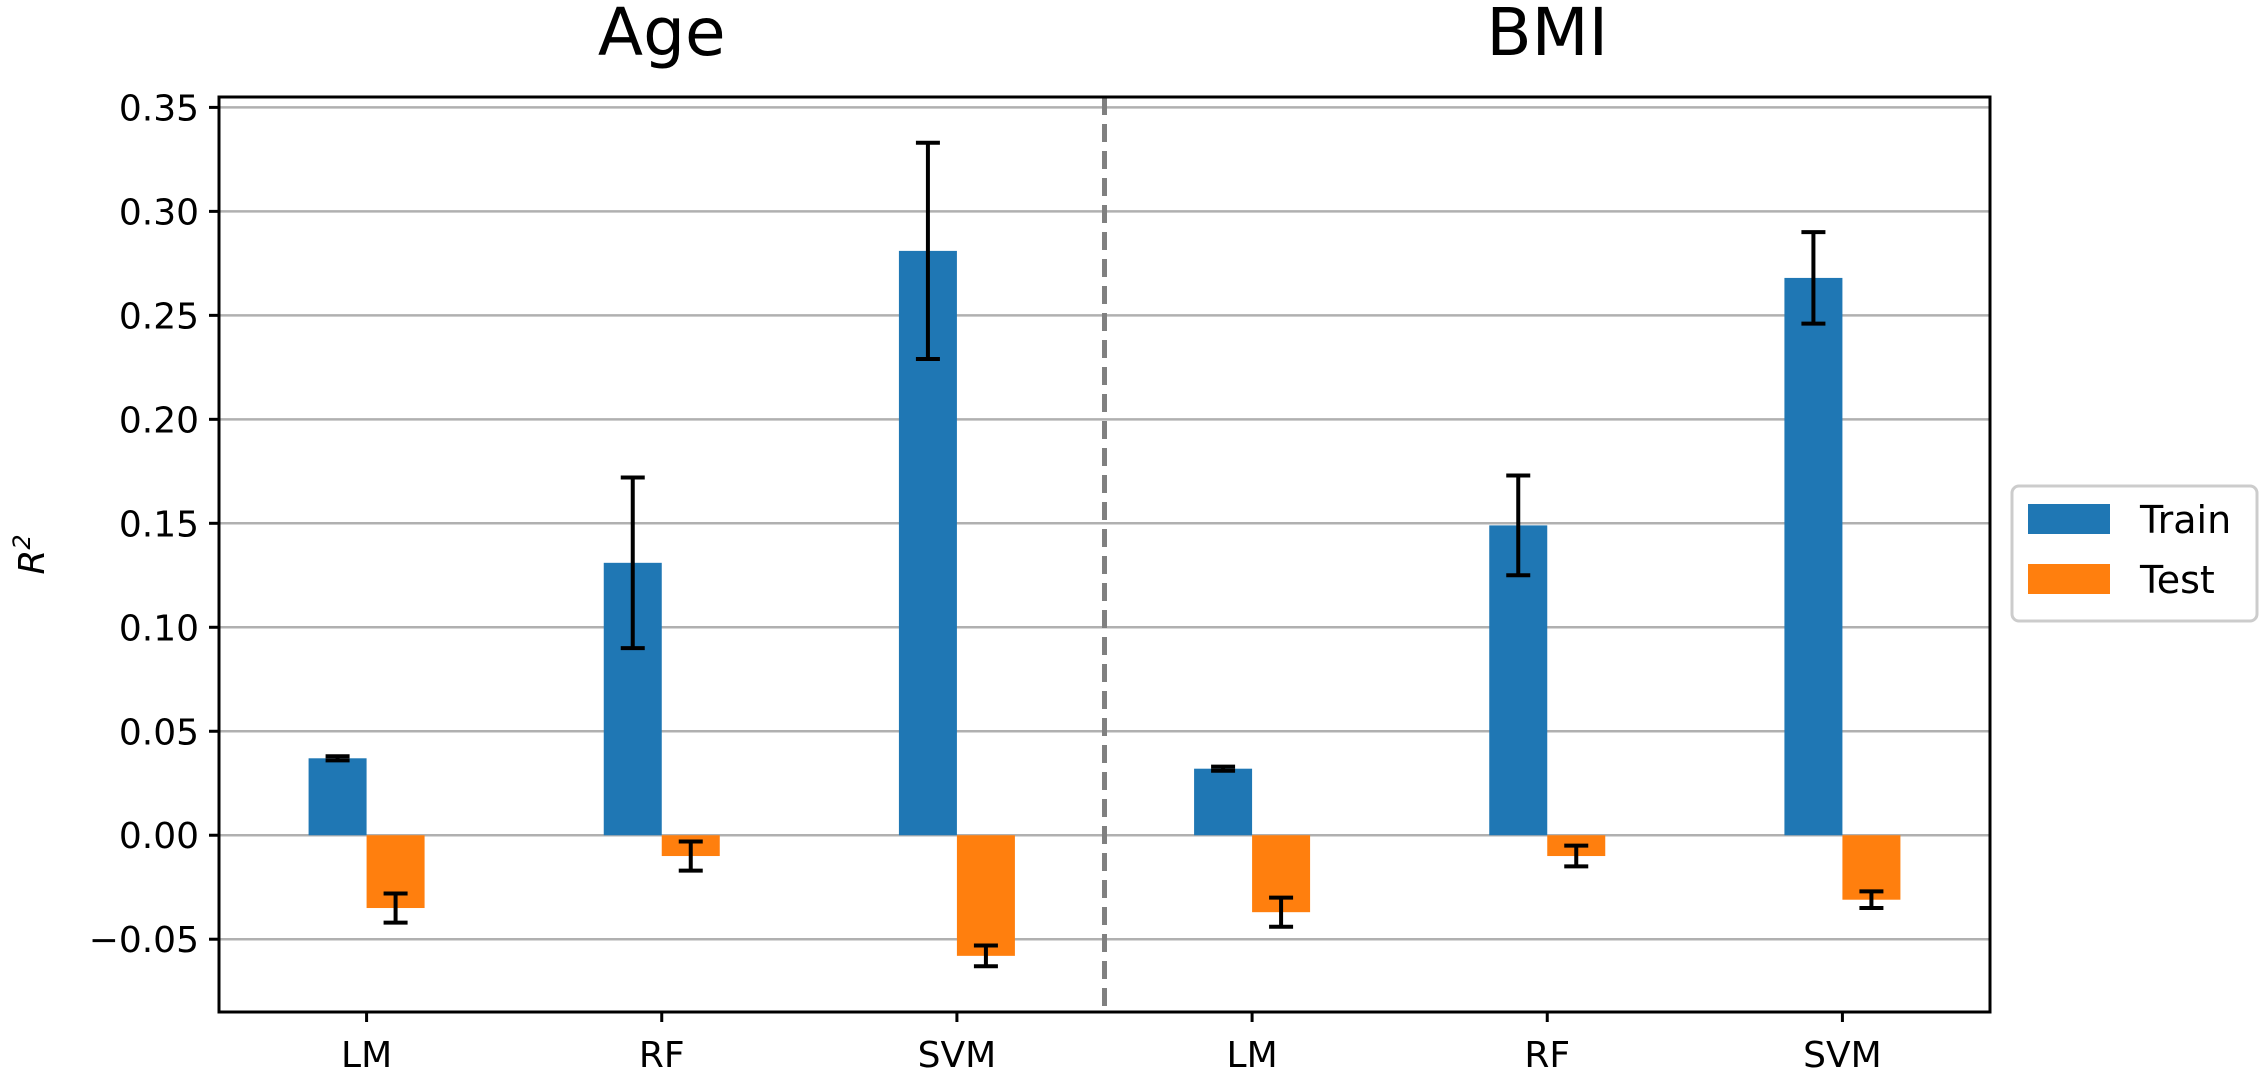 Image resolution: width=2264 pixels, height=1074 pixels. What do you see at coordinates (2129, 550) in the screenshot?
I see `legend-items: Train Test` at bounding box center [2129, 550].